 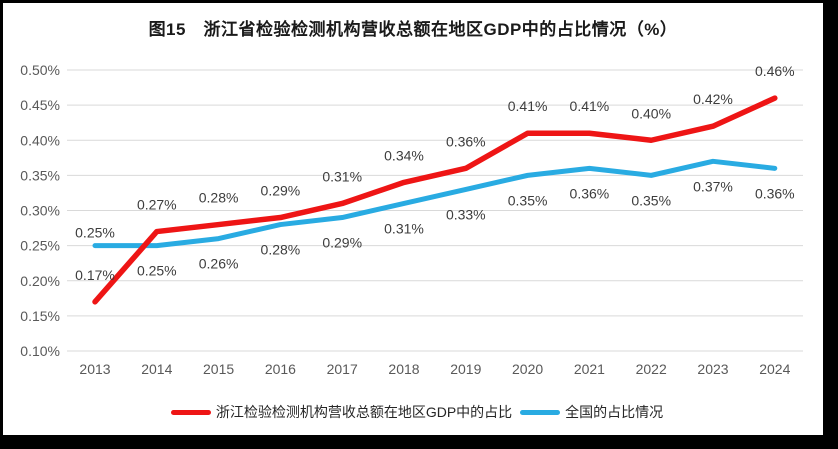 What do you see at coordinates (614, 412) in the screenshot?
I see `legend-label-national: 全国的占比情况` at bounding box center [614, 412].